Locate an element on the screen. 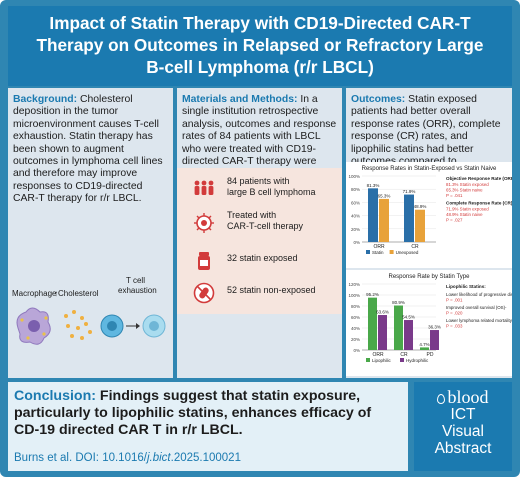 The image size is (520, 477). annotation-line: P = .001 is located at coordinates (454, 300).